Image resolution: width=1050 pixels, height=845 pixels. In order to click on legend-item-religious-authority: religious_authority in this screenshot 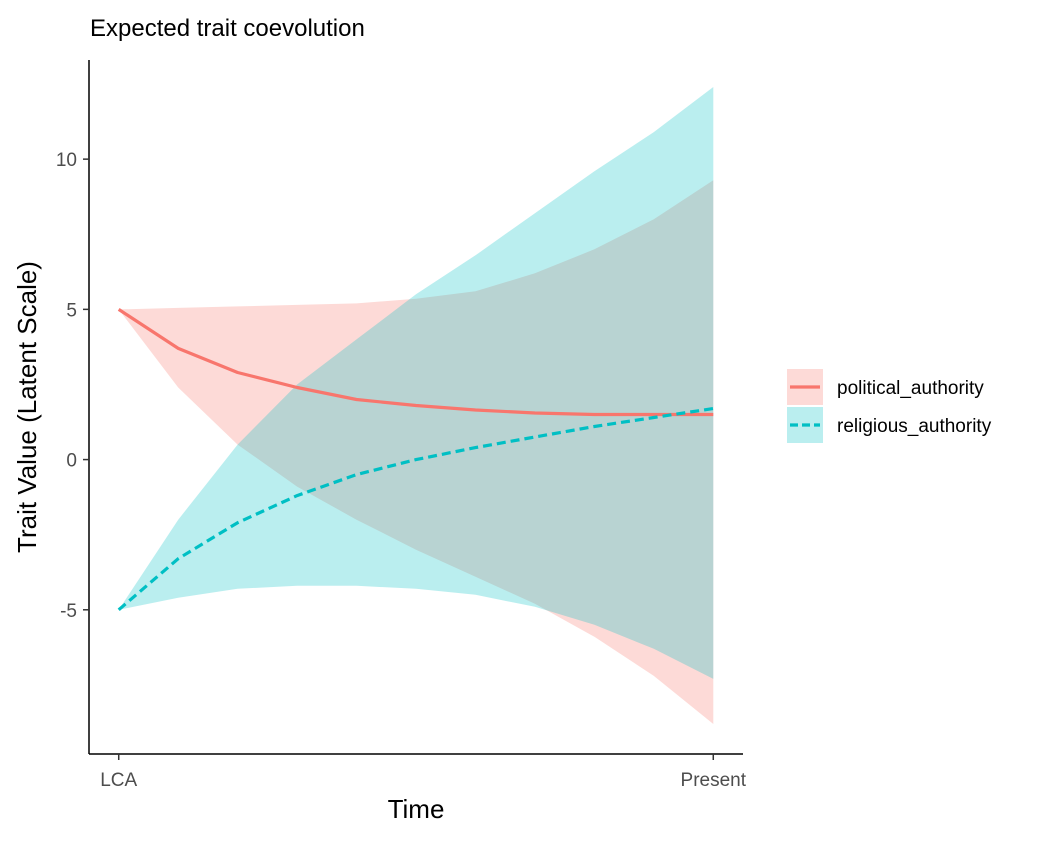, I will do `click(889, 425)`.